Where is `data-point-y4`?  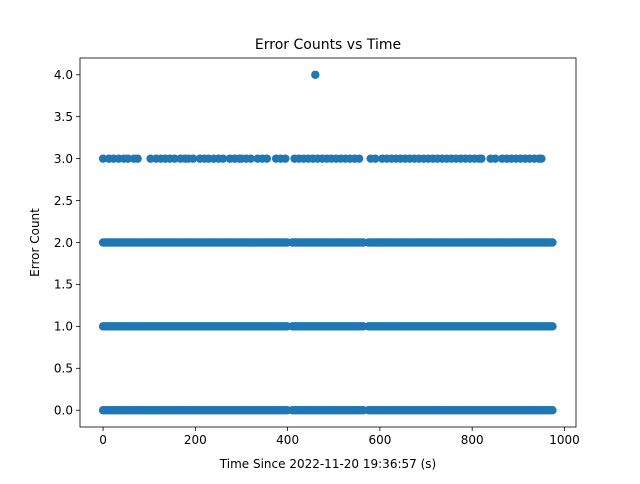 data-point-y4 is located at coordinates (315, 74).